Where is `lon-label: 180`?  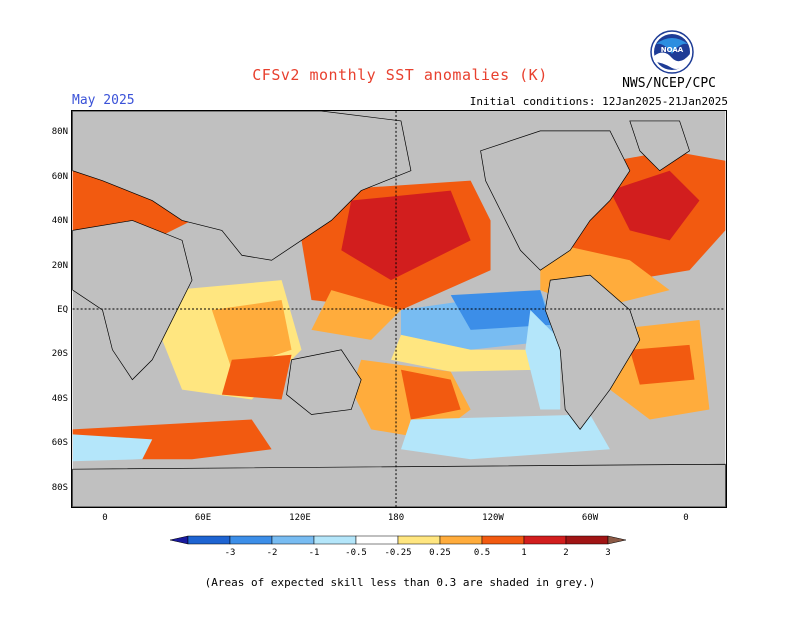
lon-label: 180 is located at coordinates (396, 518).